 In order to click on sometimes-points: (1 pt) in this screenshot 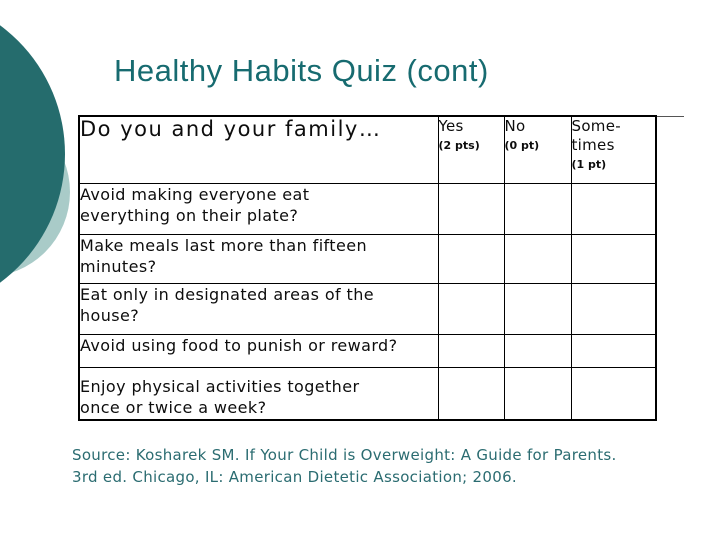, I will do `click(589, 164)`.